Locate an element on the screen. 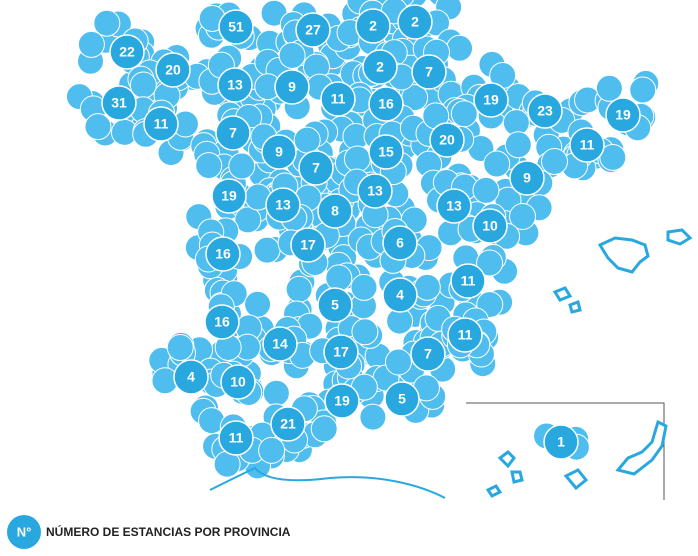  province-count: 1 is located at coordinates (561, 442).